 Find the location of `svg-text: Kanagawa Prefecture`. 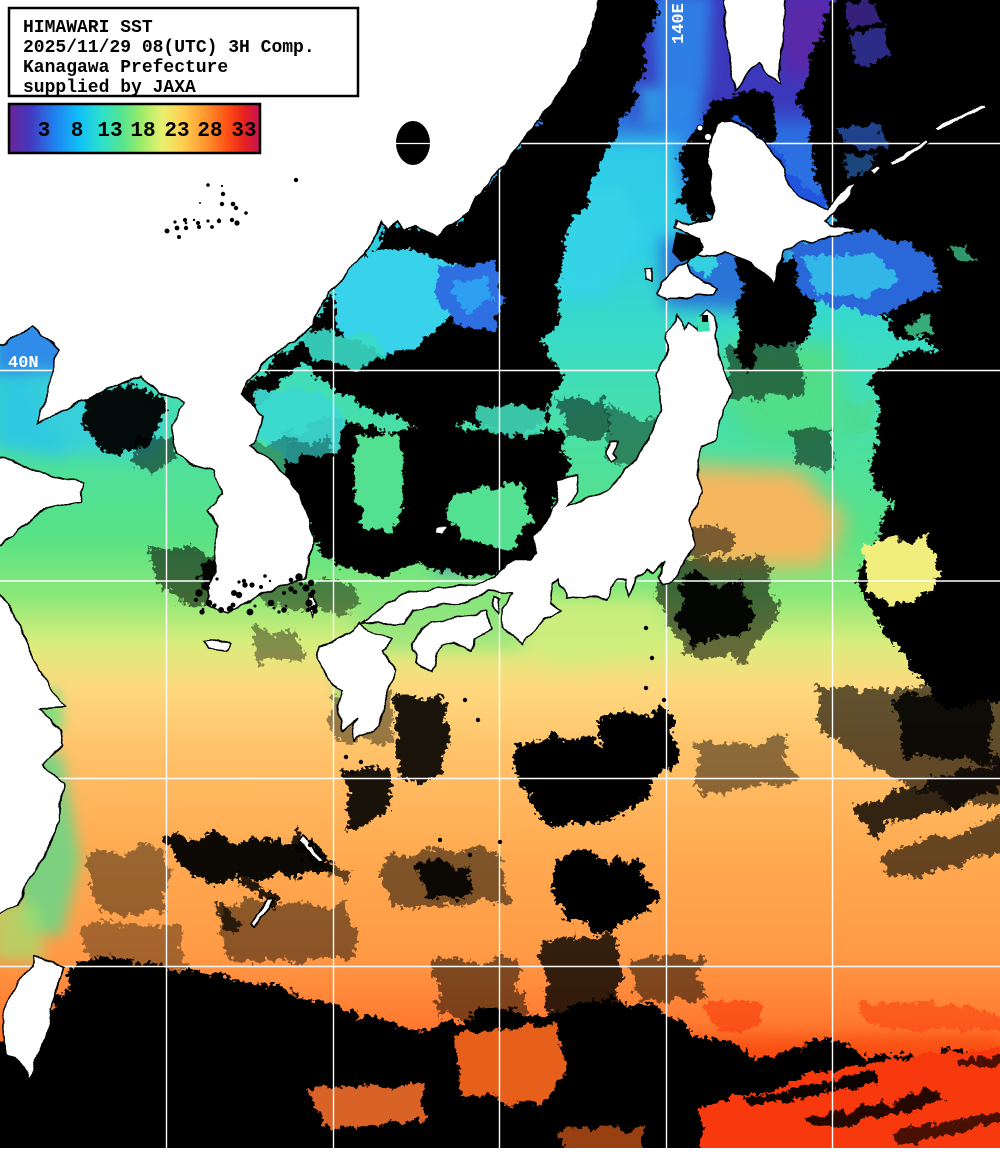

svg-text: Kanagawa Prefecture is located at coordinates (125, 68).